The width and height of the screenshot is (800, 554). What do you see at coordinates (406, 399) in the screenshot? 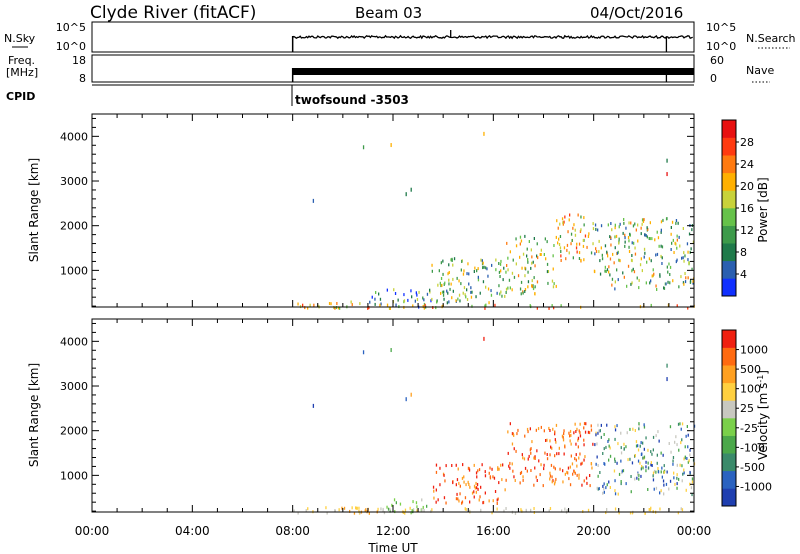
I see `isolated-cell` at bounding box center [406, 399].